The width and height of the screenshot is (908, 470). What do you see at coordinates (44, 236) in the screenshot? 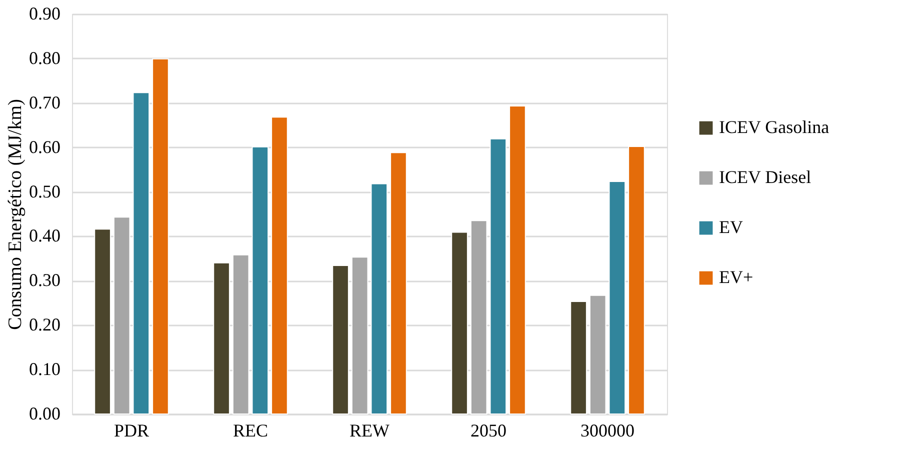
I see `y-tick-label: 0.40` at bounding box center [44, 236].